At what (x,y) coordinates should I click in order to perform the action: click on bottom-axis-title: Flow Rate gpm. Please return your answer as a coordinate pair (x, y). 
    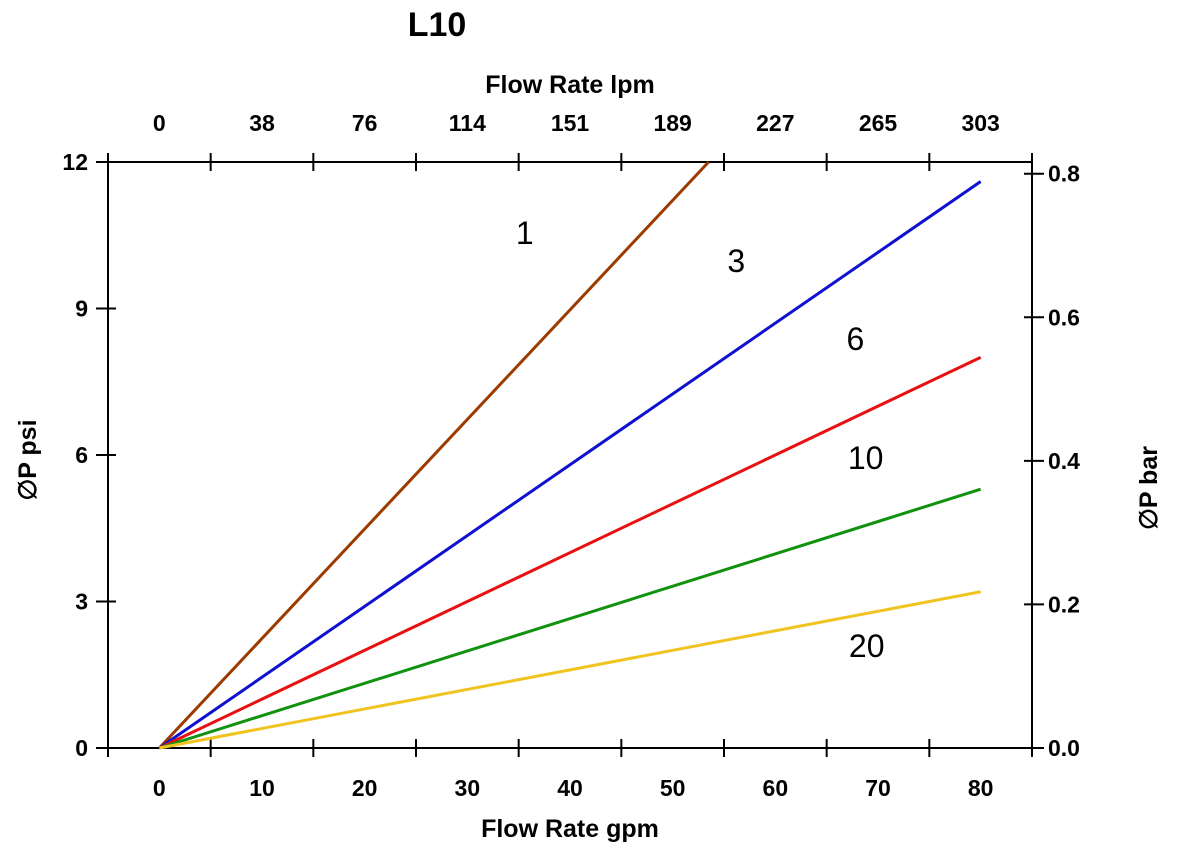
    Looking at the image, I should click on (570, 829).